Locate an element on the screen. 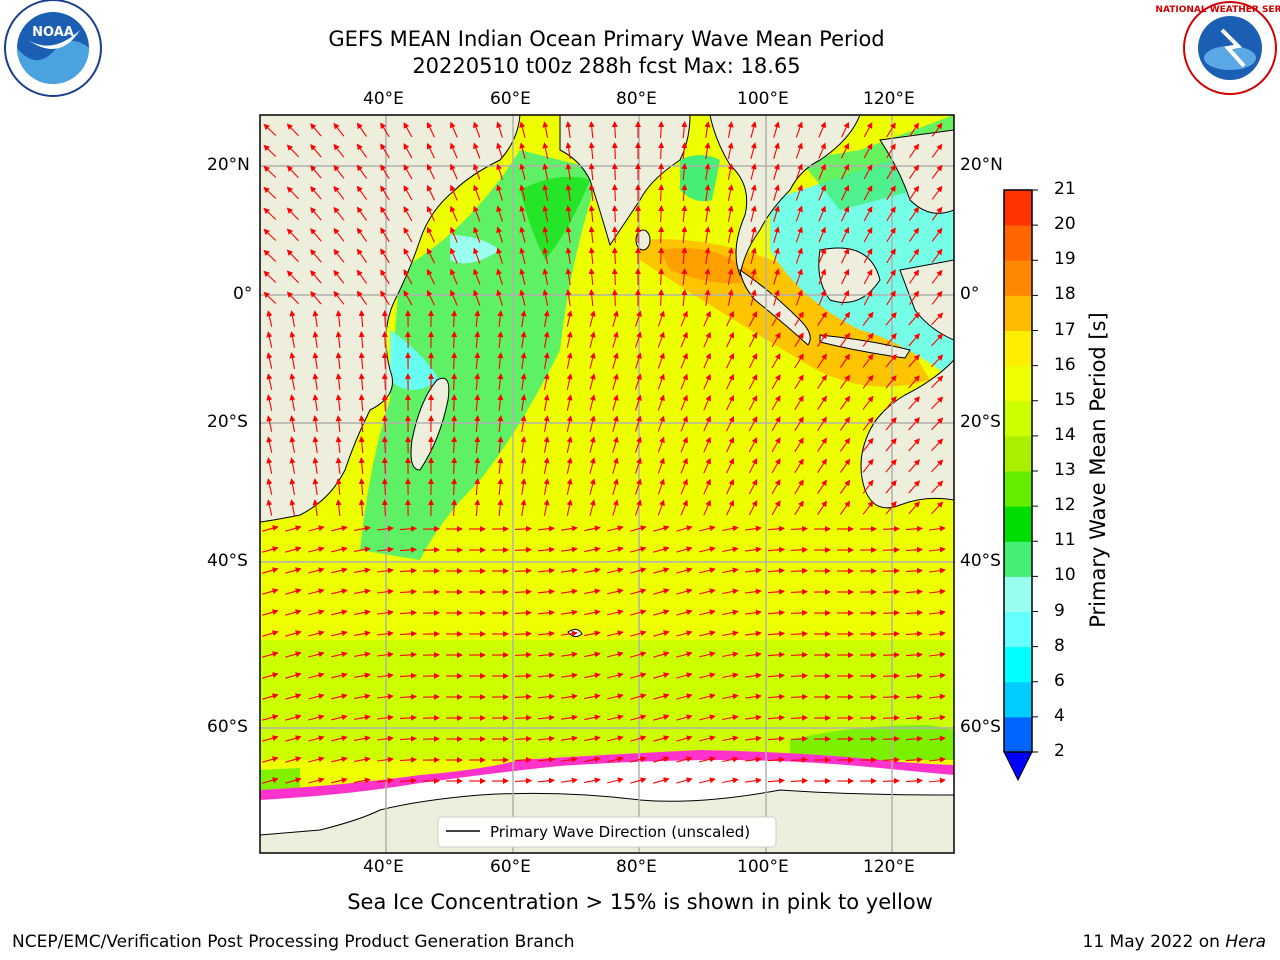  map-legend: Primary Wave Direction (unscaled) is located at coordinates (607, 832).